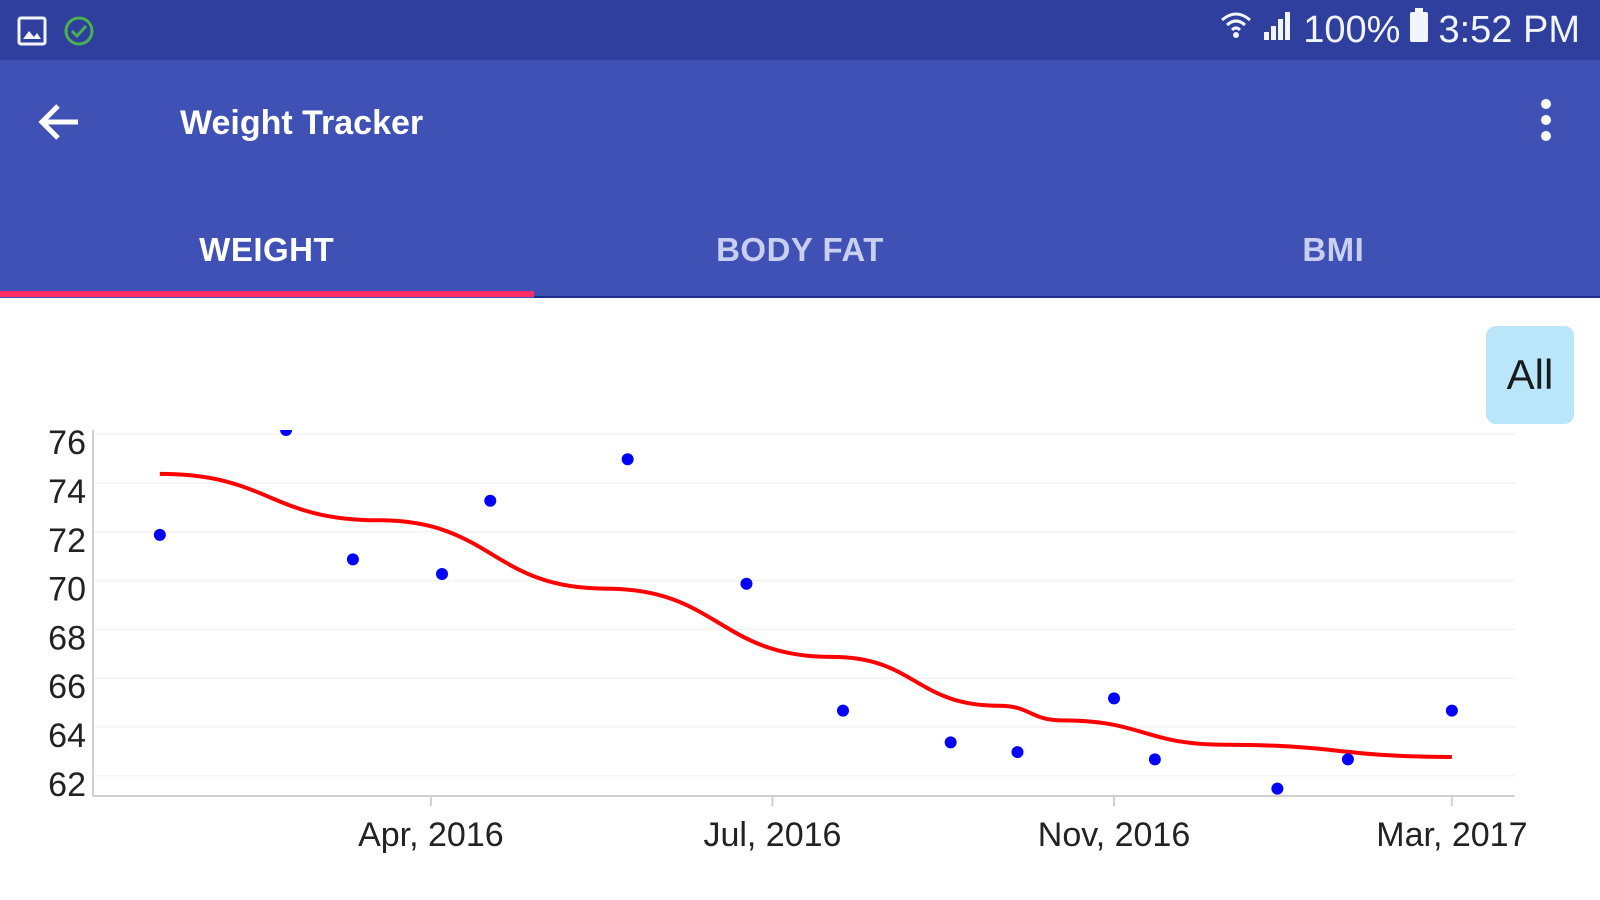  Describe the element at coordinates (1114, 835) in the screenshot. I see `x-tick-label: Nov, 2016` at that location.